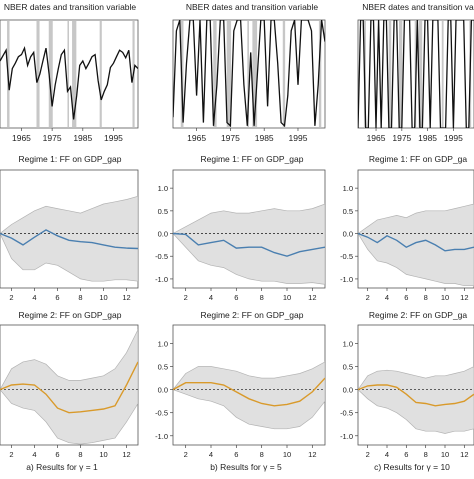  I want to click on panel-title: Regime 1: FF on GDP_ga, so click(418, 159).